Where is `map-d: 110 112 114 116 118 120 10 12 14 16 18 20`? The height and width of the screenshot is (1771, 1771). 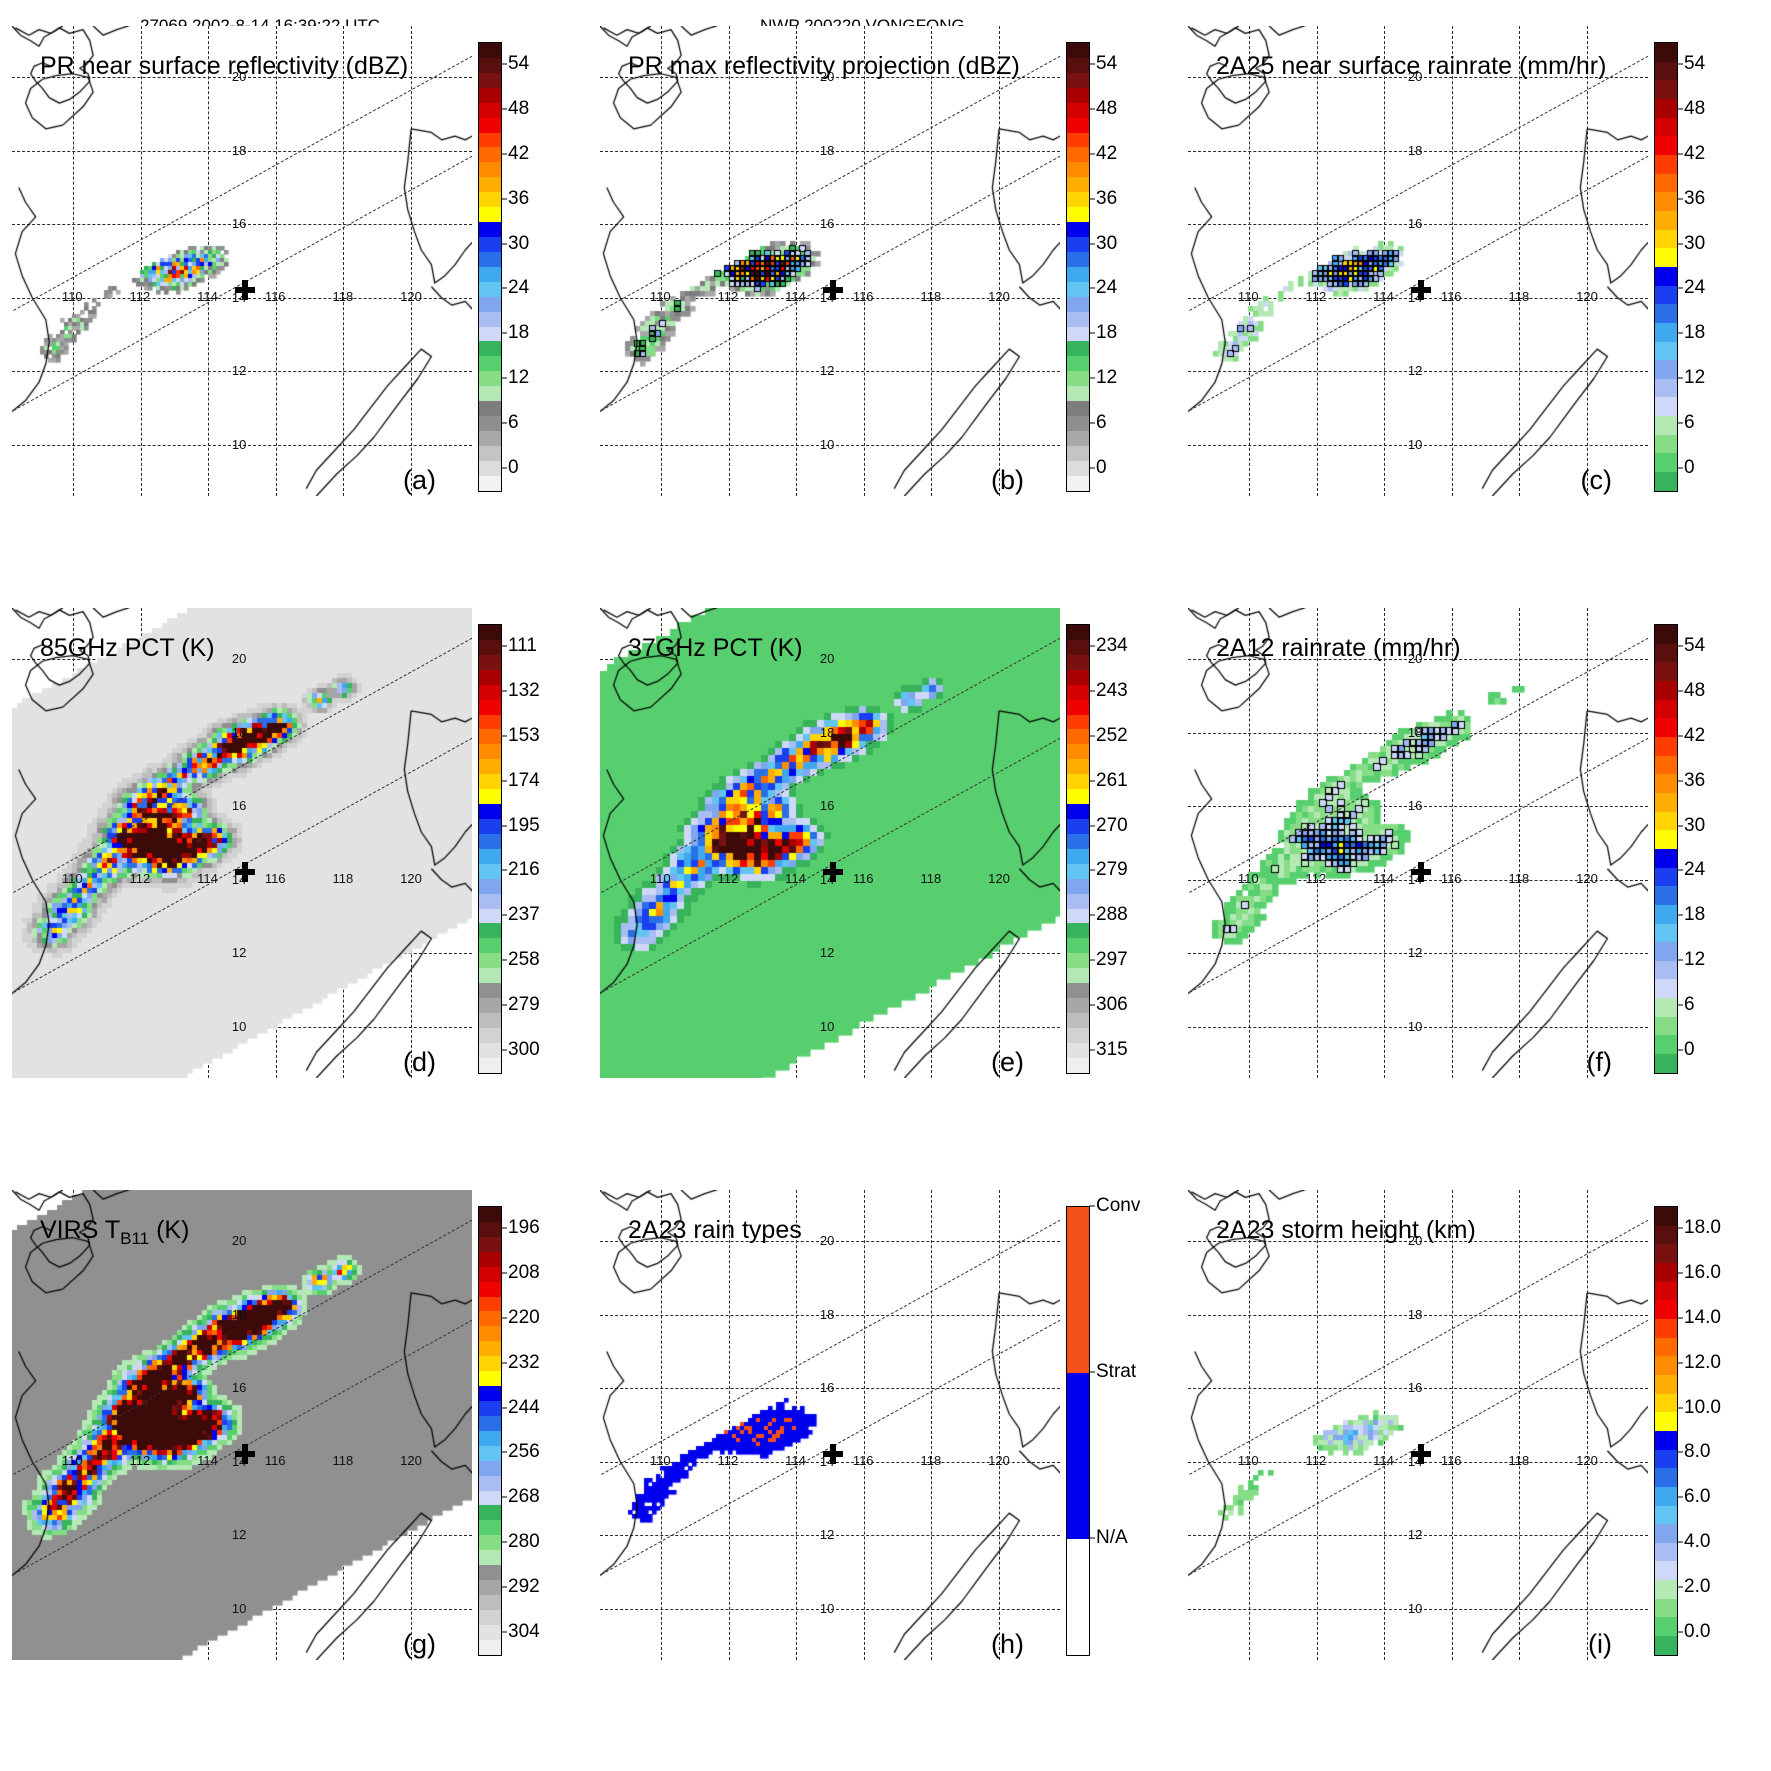 map-d: 110 112 114 116 118 120 10 12 14 16 18 20 is located at coordinates (242, 843).